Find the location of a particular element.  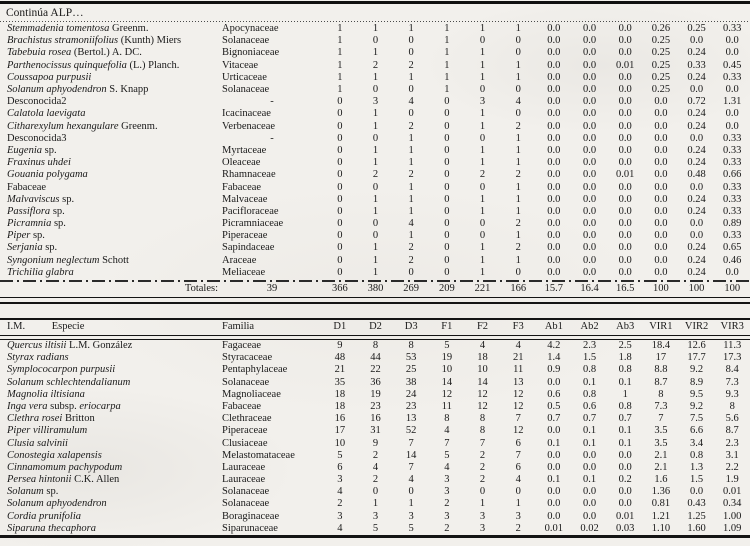

species-cell: Trichilia glabra is located at coordinates (111, 273).